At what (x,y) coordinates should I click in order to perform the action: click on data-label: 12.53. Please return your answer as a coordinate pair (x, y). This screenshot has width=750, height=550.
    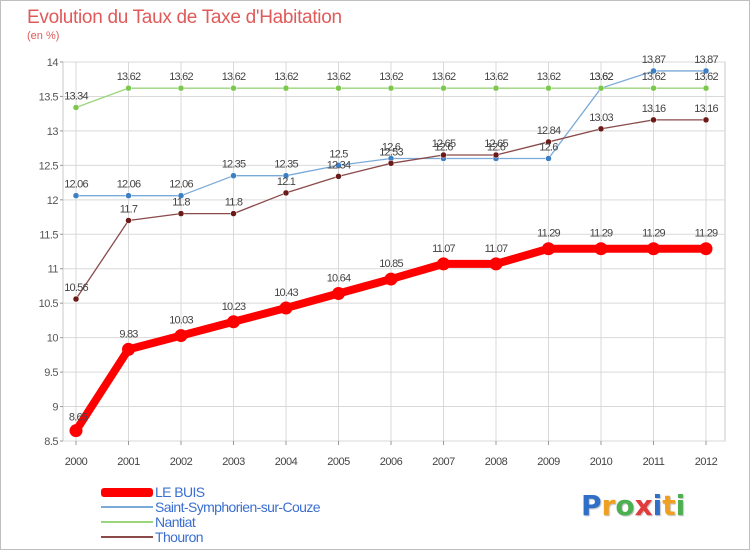
    Looking at the image, I should click on (391, 152).